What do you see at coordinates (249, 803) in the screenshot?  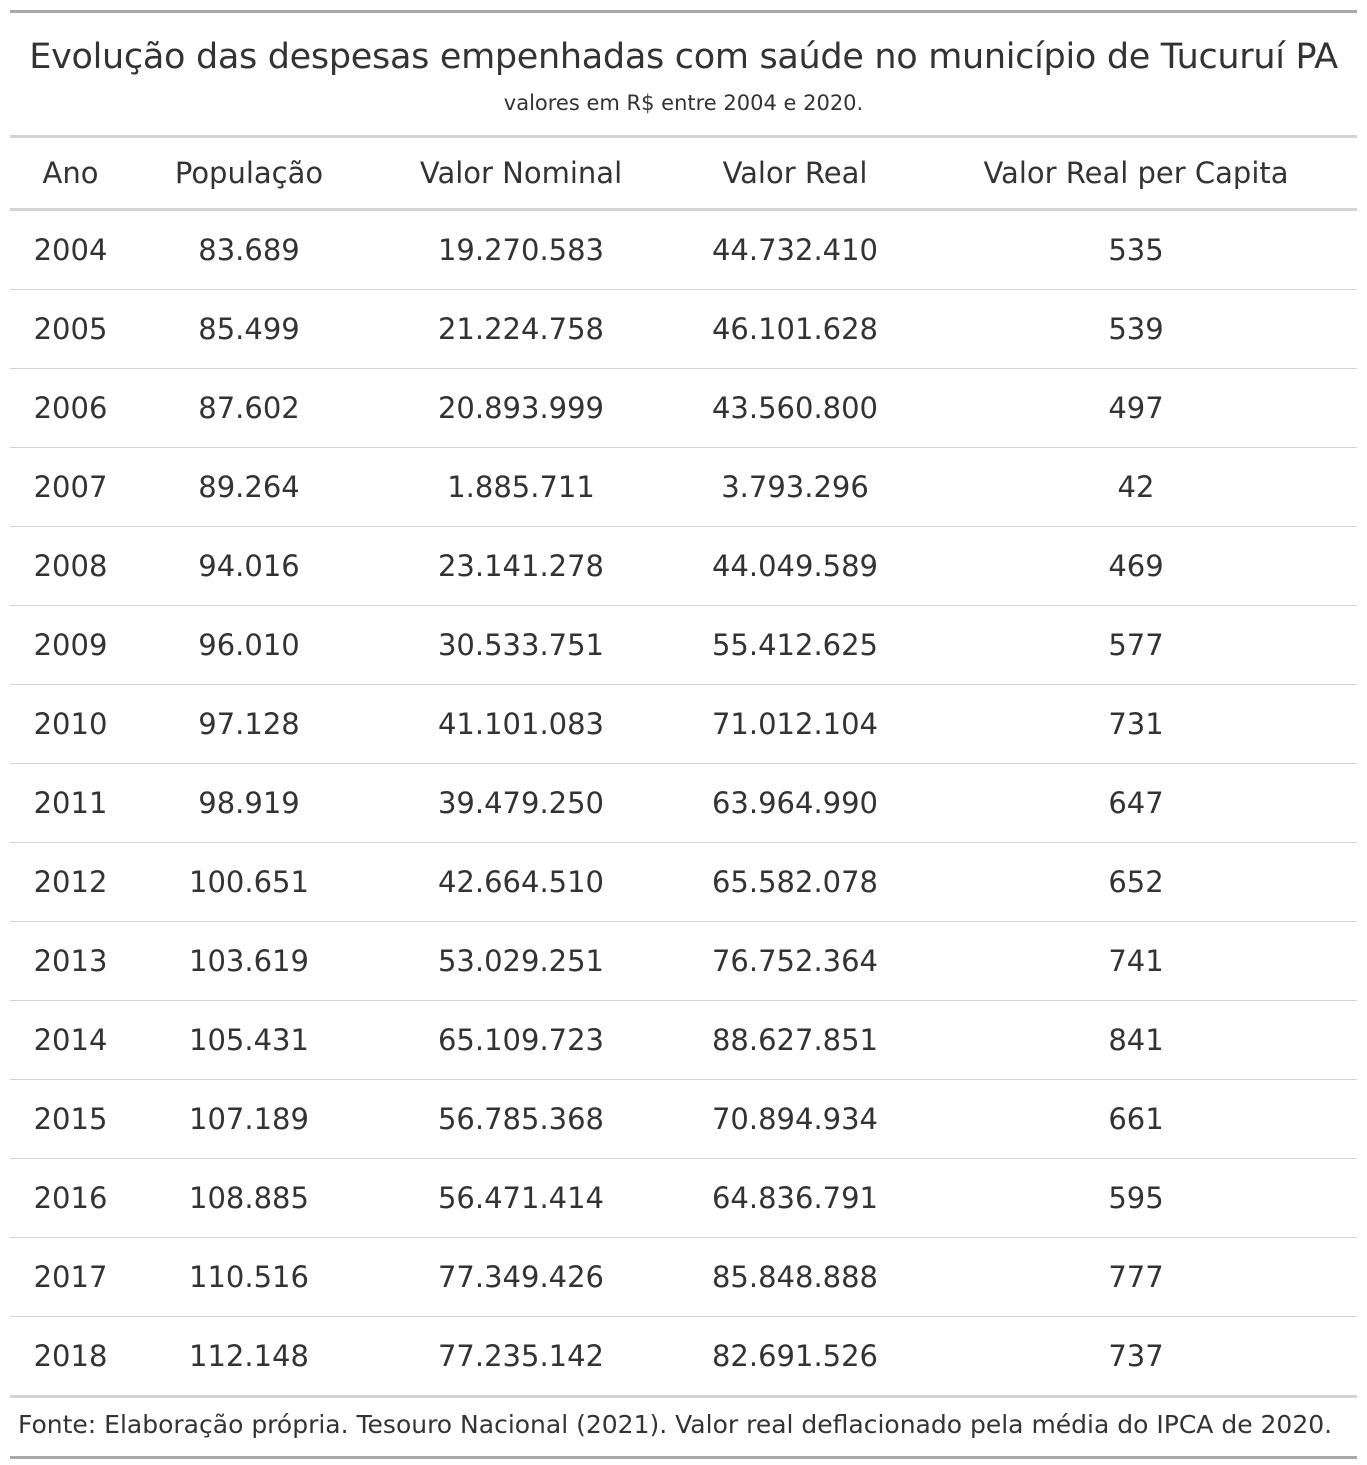 I see `table-cell: 98.919` at bounding box center [249, 803].